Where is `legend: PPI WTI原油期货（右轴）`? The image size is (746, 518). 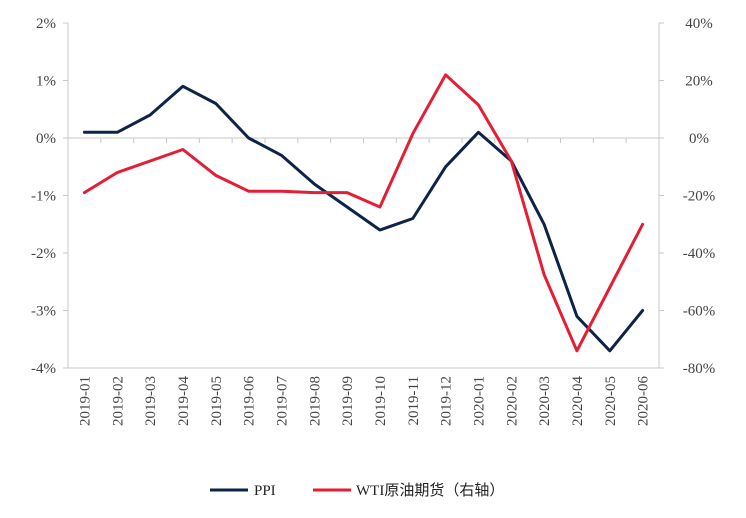
legend: PPI WTI原油期货（右轴） is located at coordinates (357, 490).